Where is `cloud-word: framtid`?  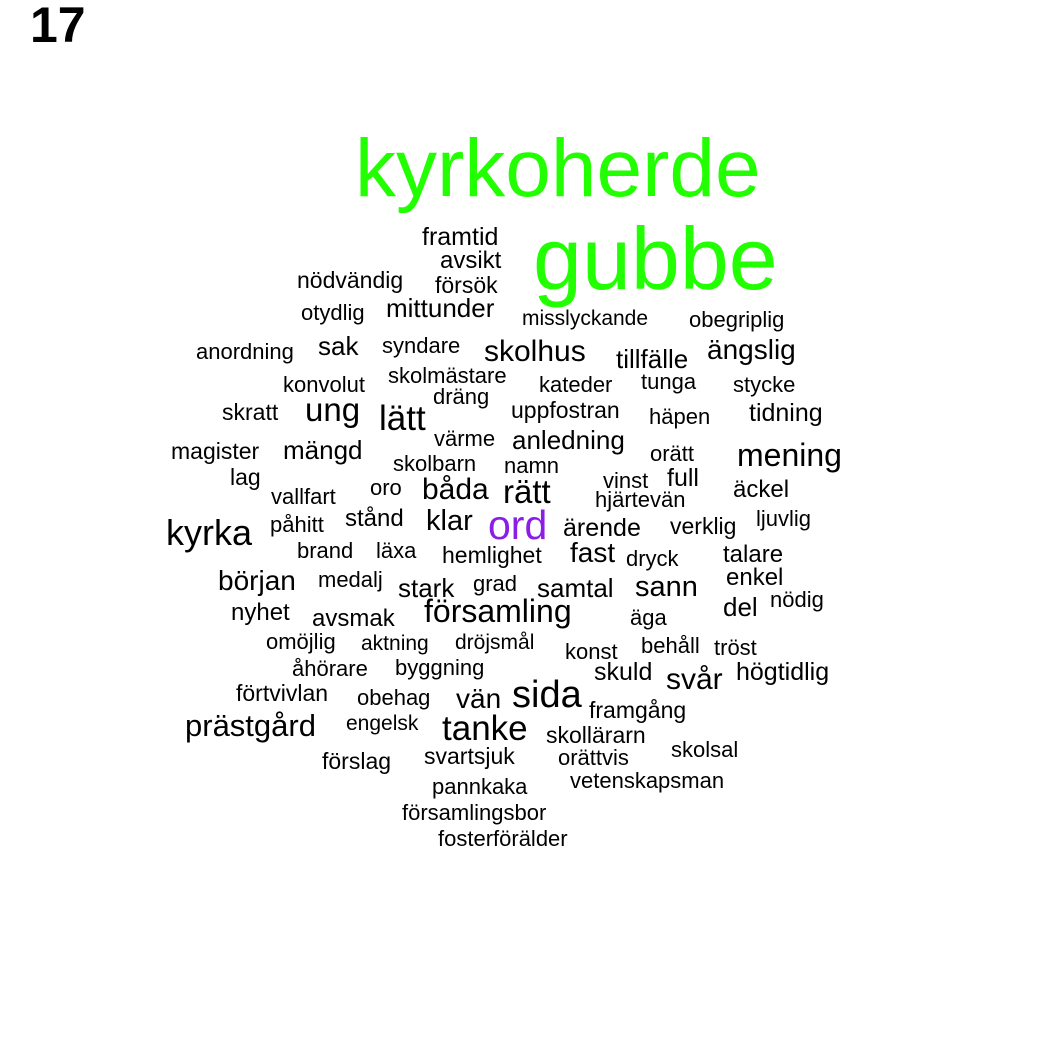 cloud-word: framtid is located at coordinates (460, 237).